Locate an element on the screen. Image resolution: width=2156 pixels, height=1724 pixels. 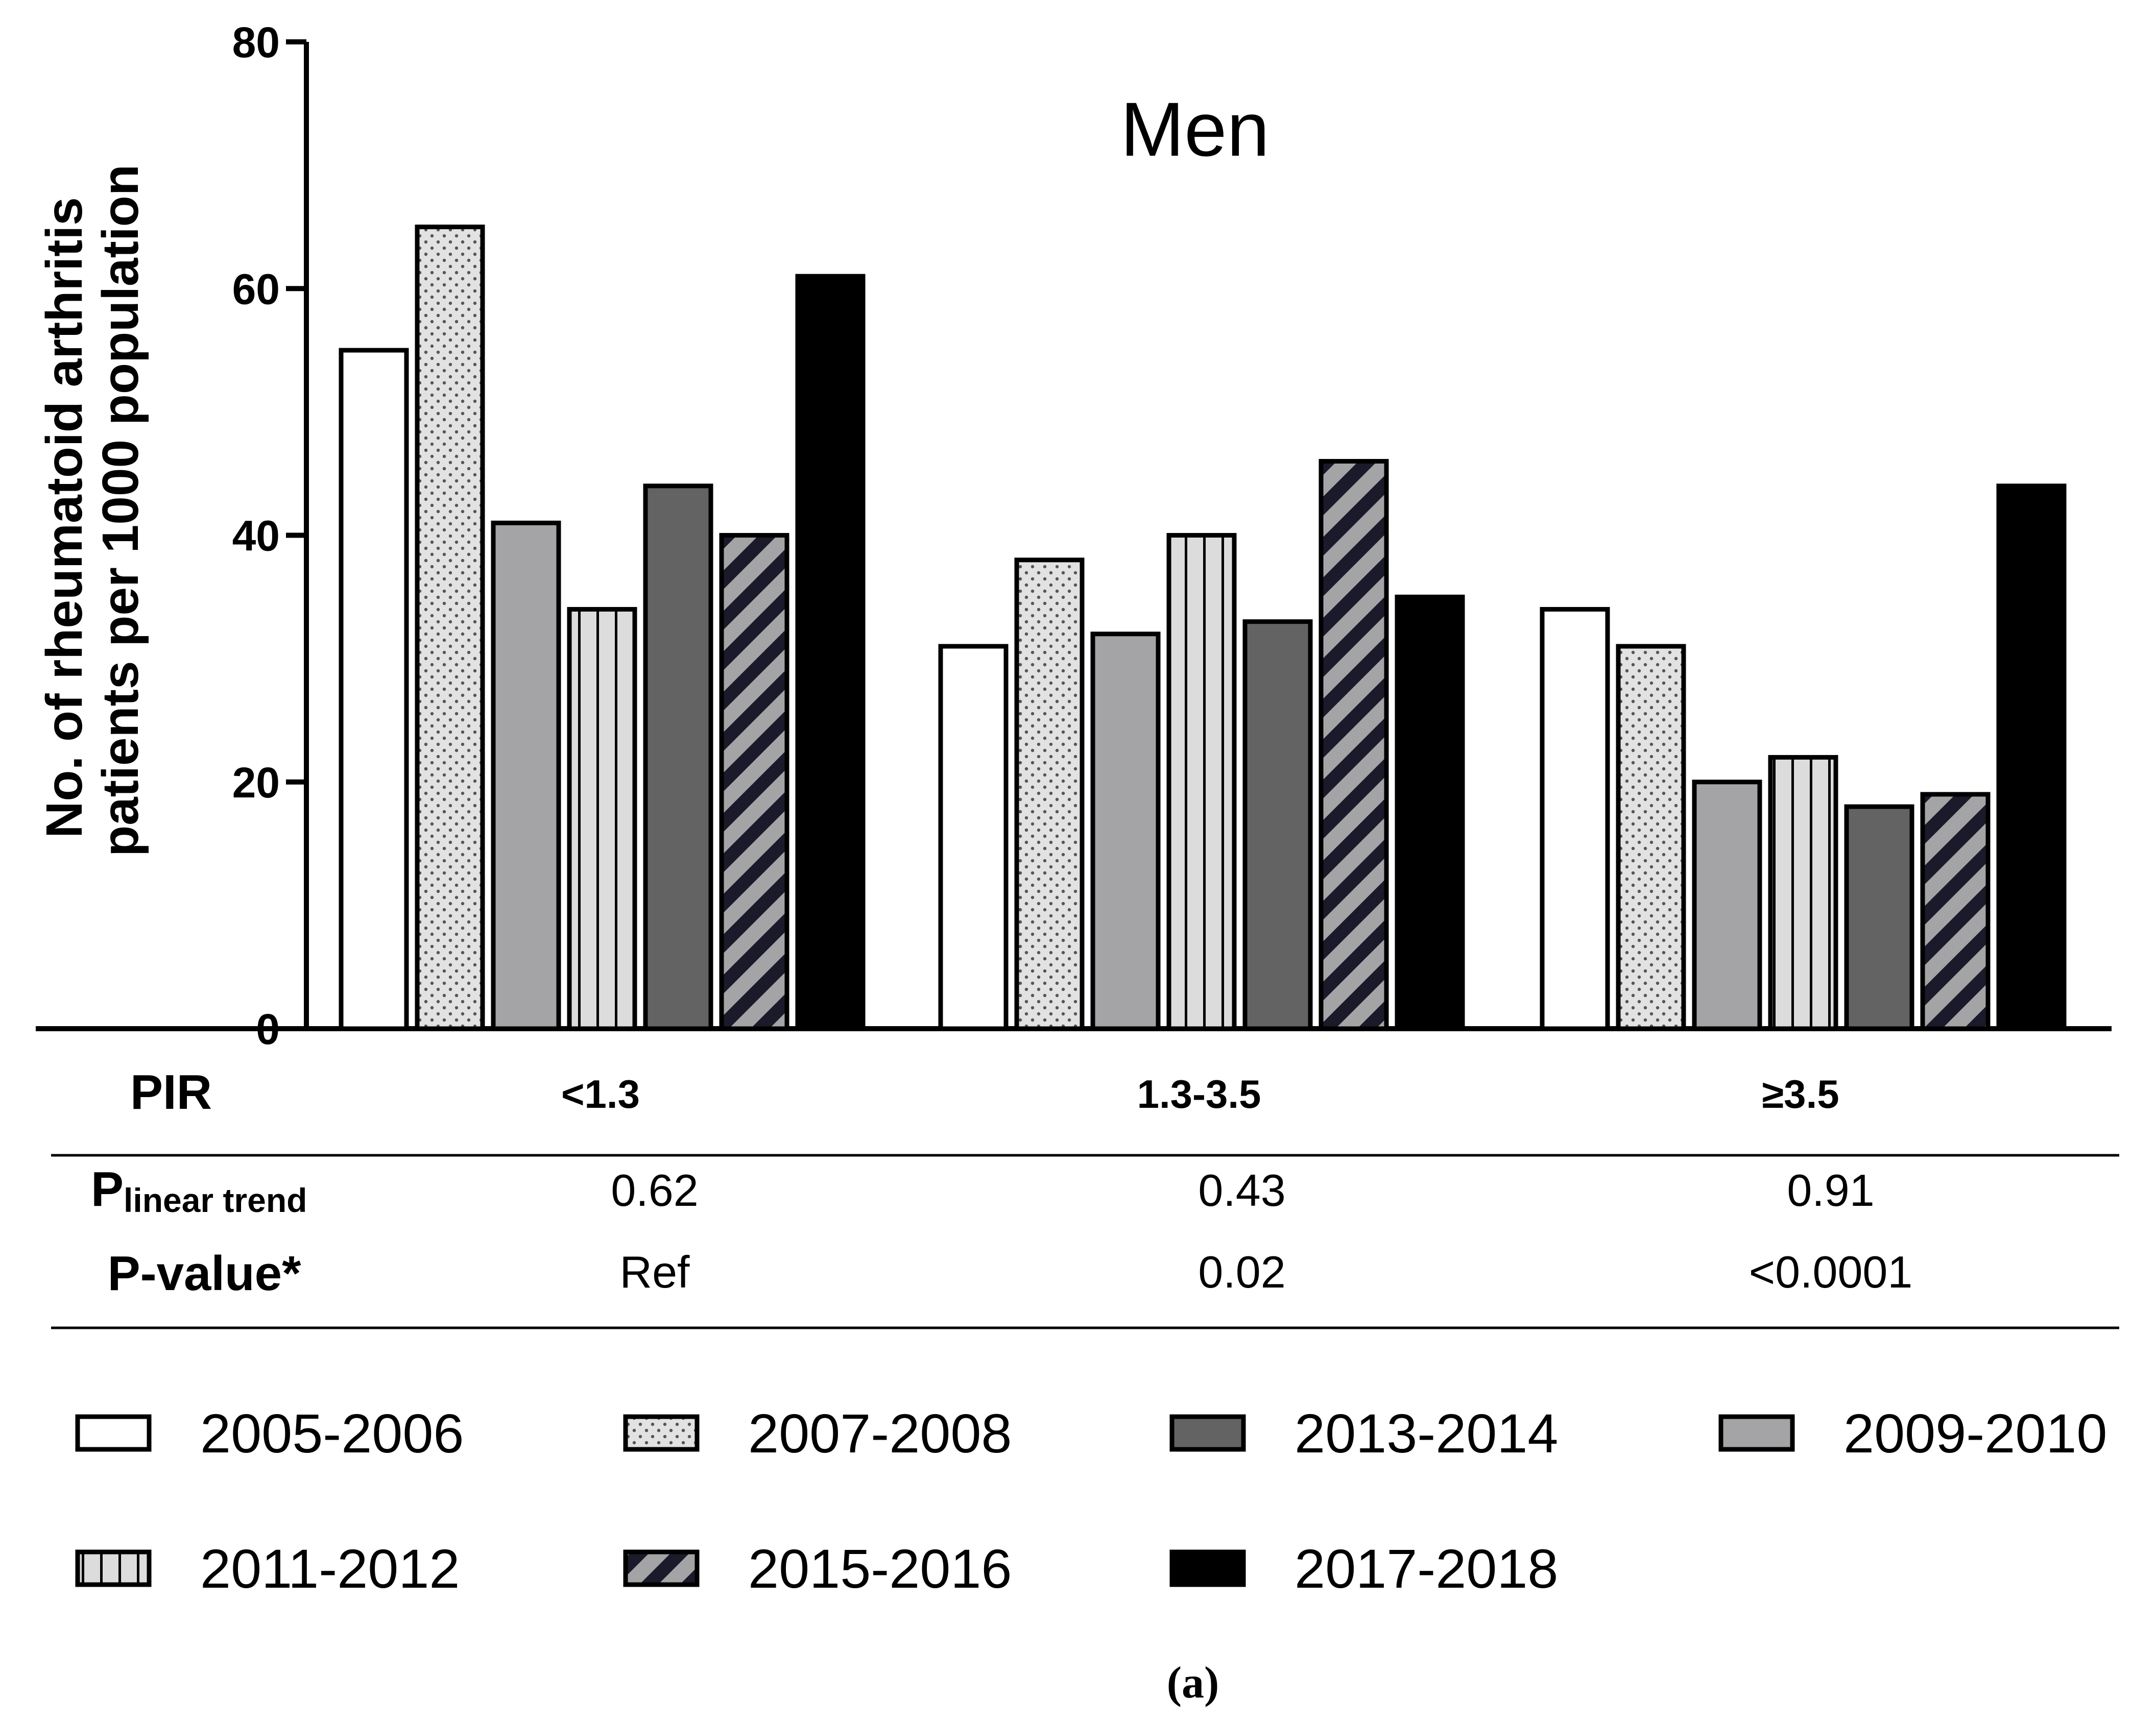
x-axis-label: PIR is located at coordinates (171, 1092).